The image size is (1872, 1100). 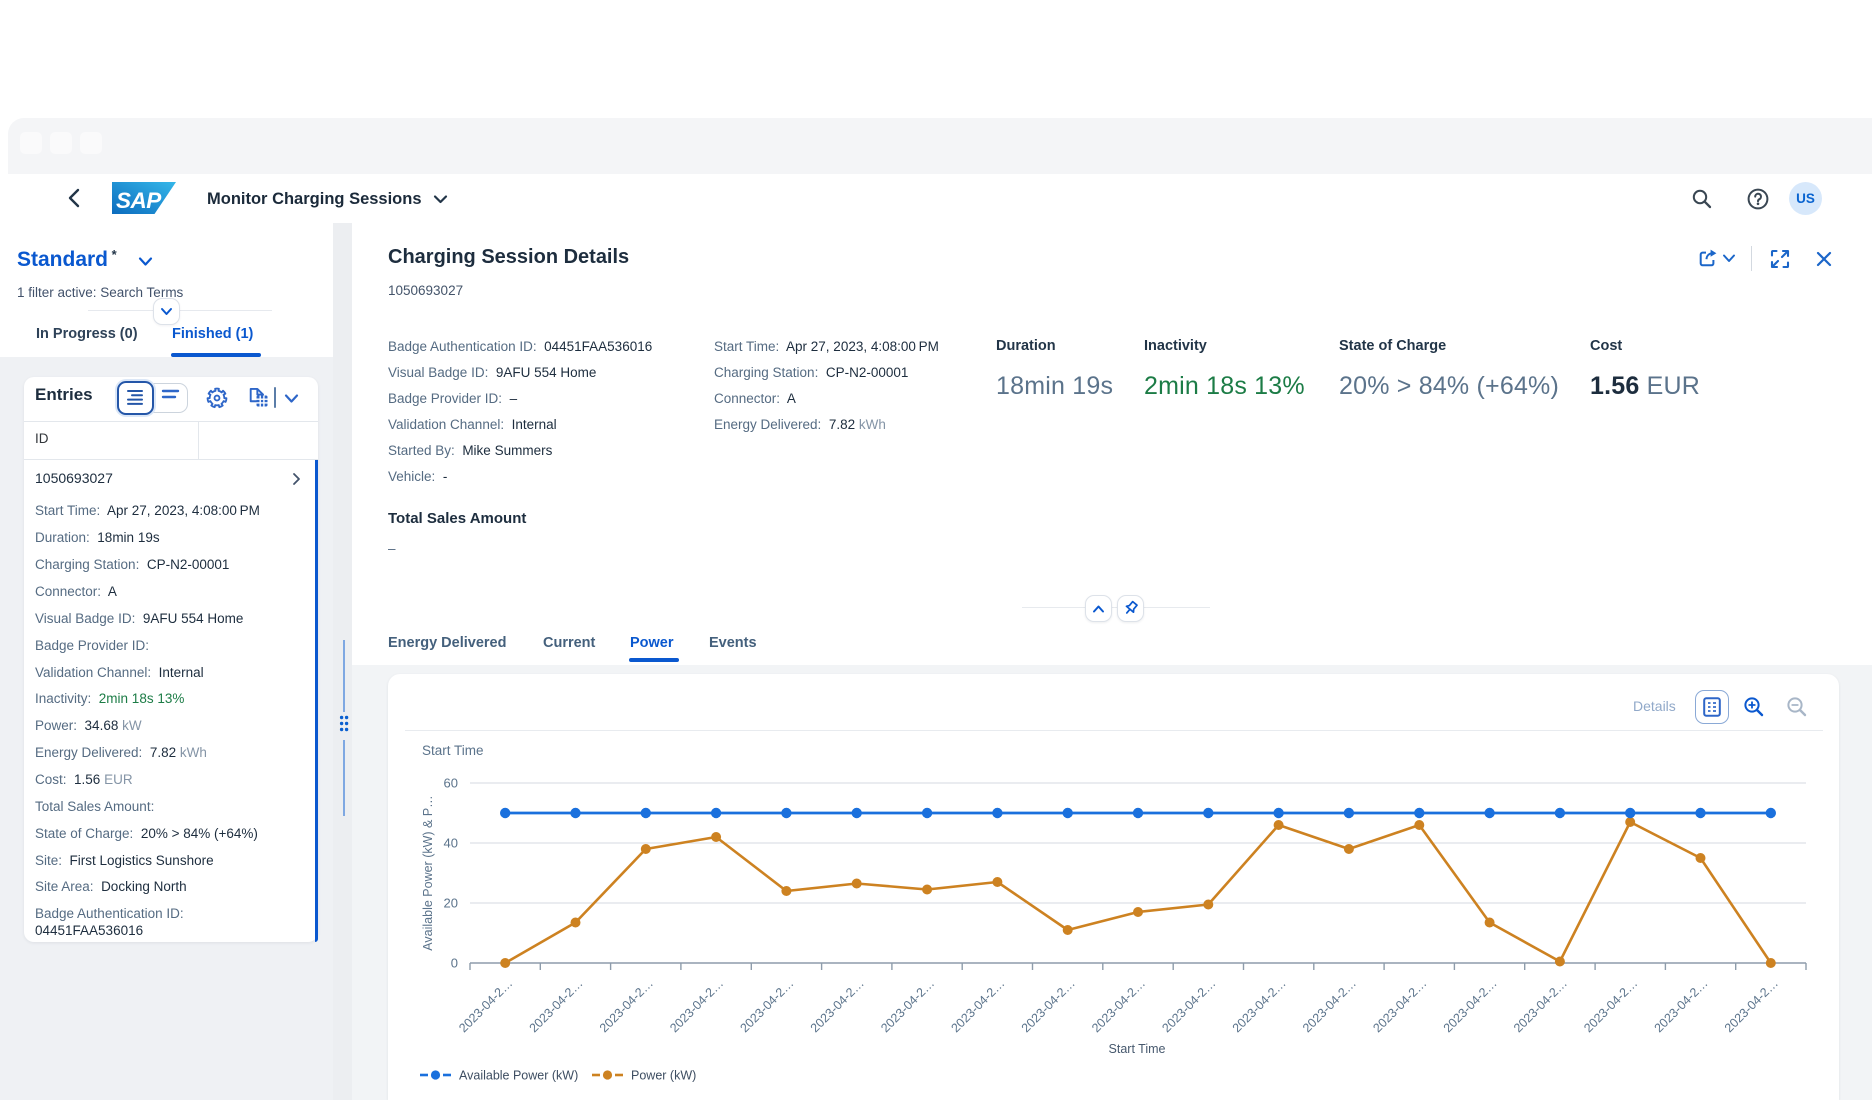 What do you see at coordinates (139, 200) in the screenshot?
I see `svg-text: SAP` at bounding box center [139, 200].